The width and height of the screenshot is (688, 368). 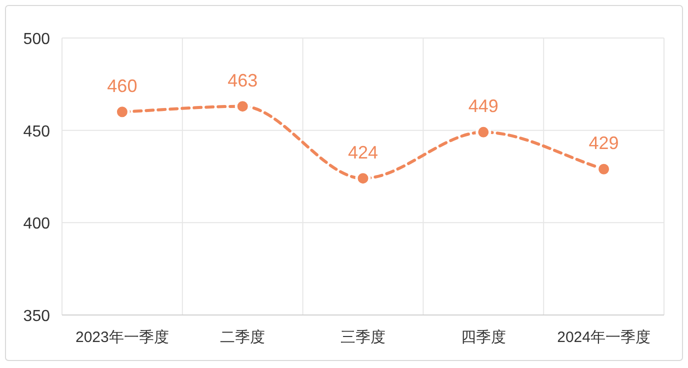 I want to click on x-tick-label: 二季度, so click(x=243, y=337).